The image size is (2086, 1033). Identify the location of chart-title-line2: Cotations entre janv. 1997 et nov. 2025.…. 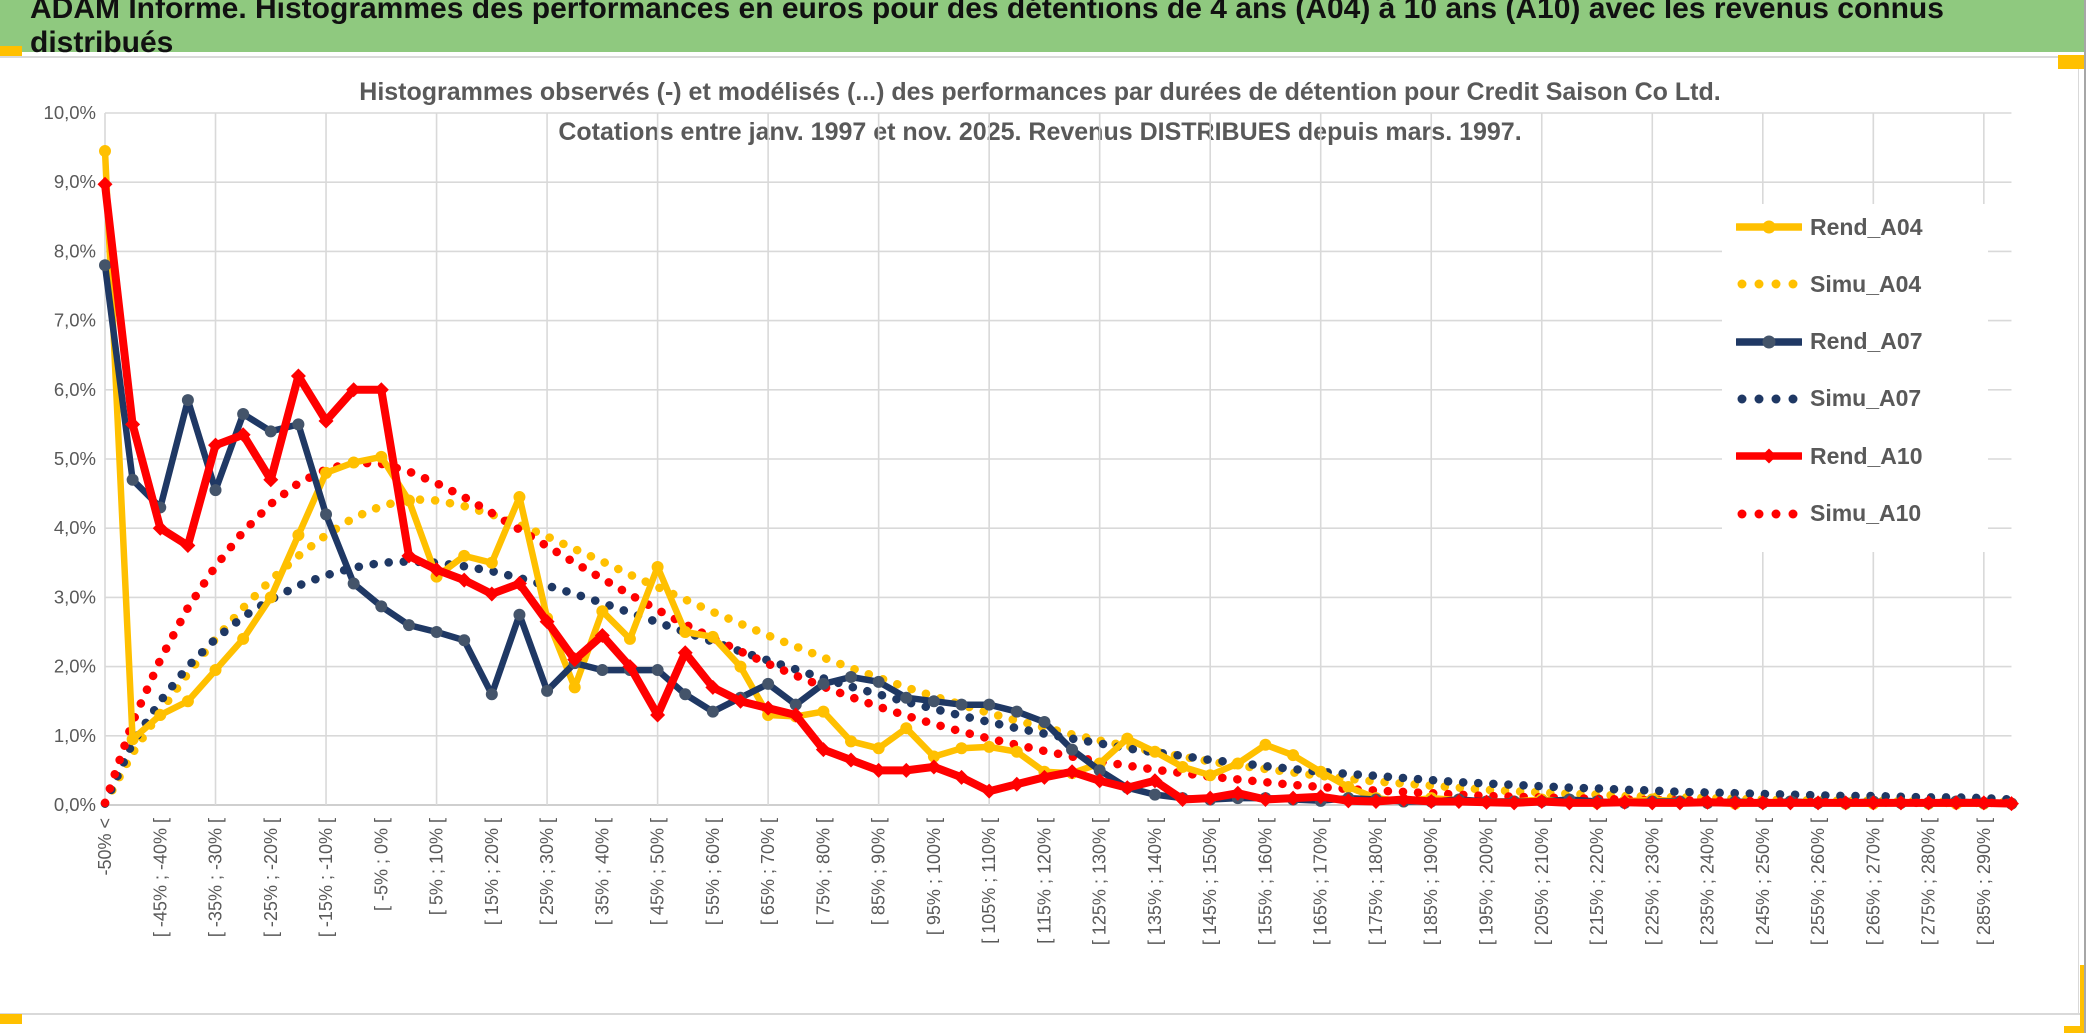
(1040, 132).